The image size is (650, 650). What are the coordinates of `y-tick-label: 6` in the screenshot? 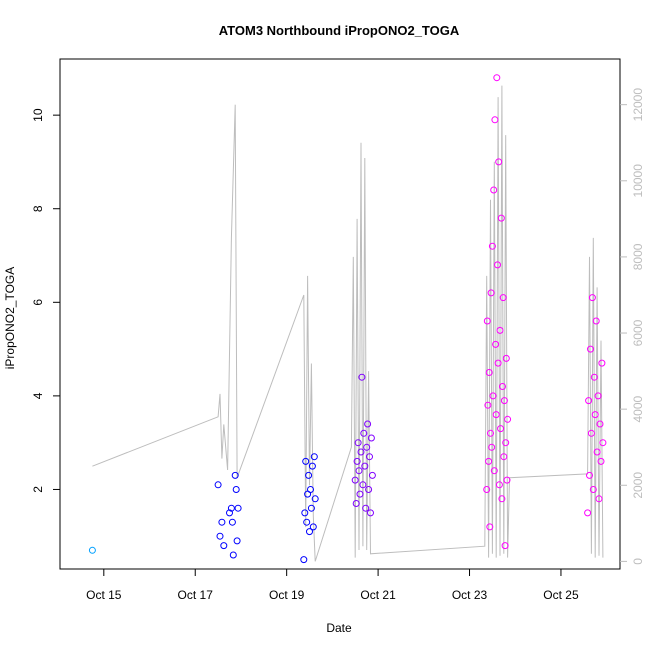 It's located at (38, 302).